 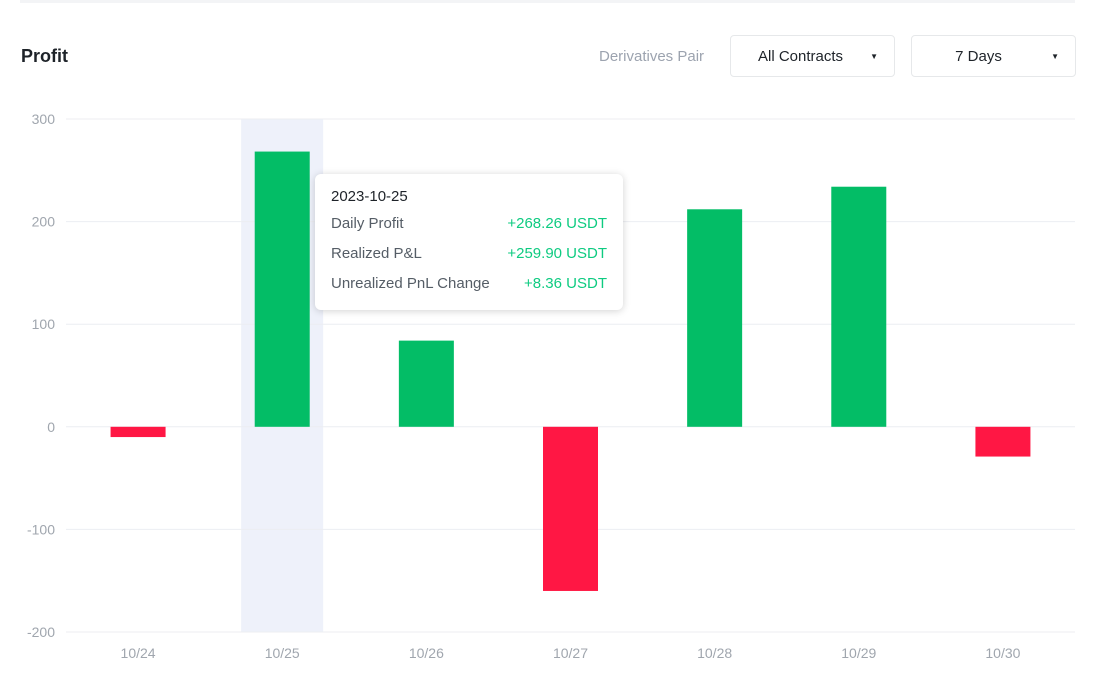 What do you see at coordinates (469, 230) in the screenshot?
I see `tooltip-row: Daily Profit +268.26 USDT` at bounding box center [469, 230].